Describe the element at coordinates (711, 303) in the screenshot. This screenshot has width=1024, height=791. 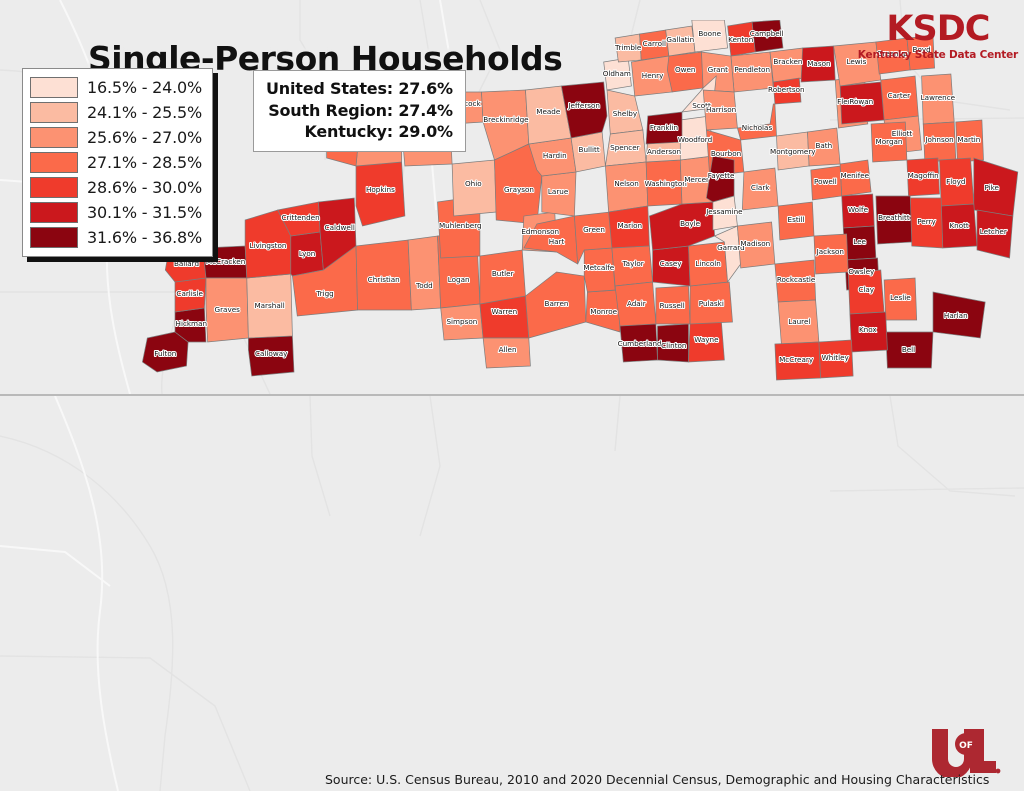
I see `top-county-label-pulaski: Pulaski` at that location.